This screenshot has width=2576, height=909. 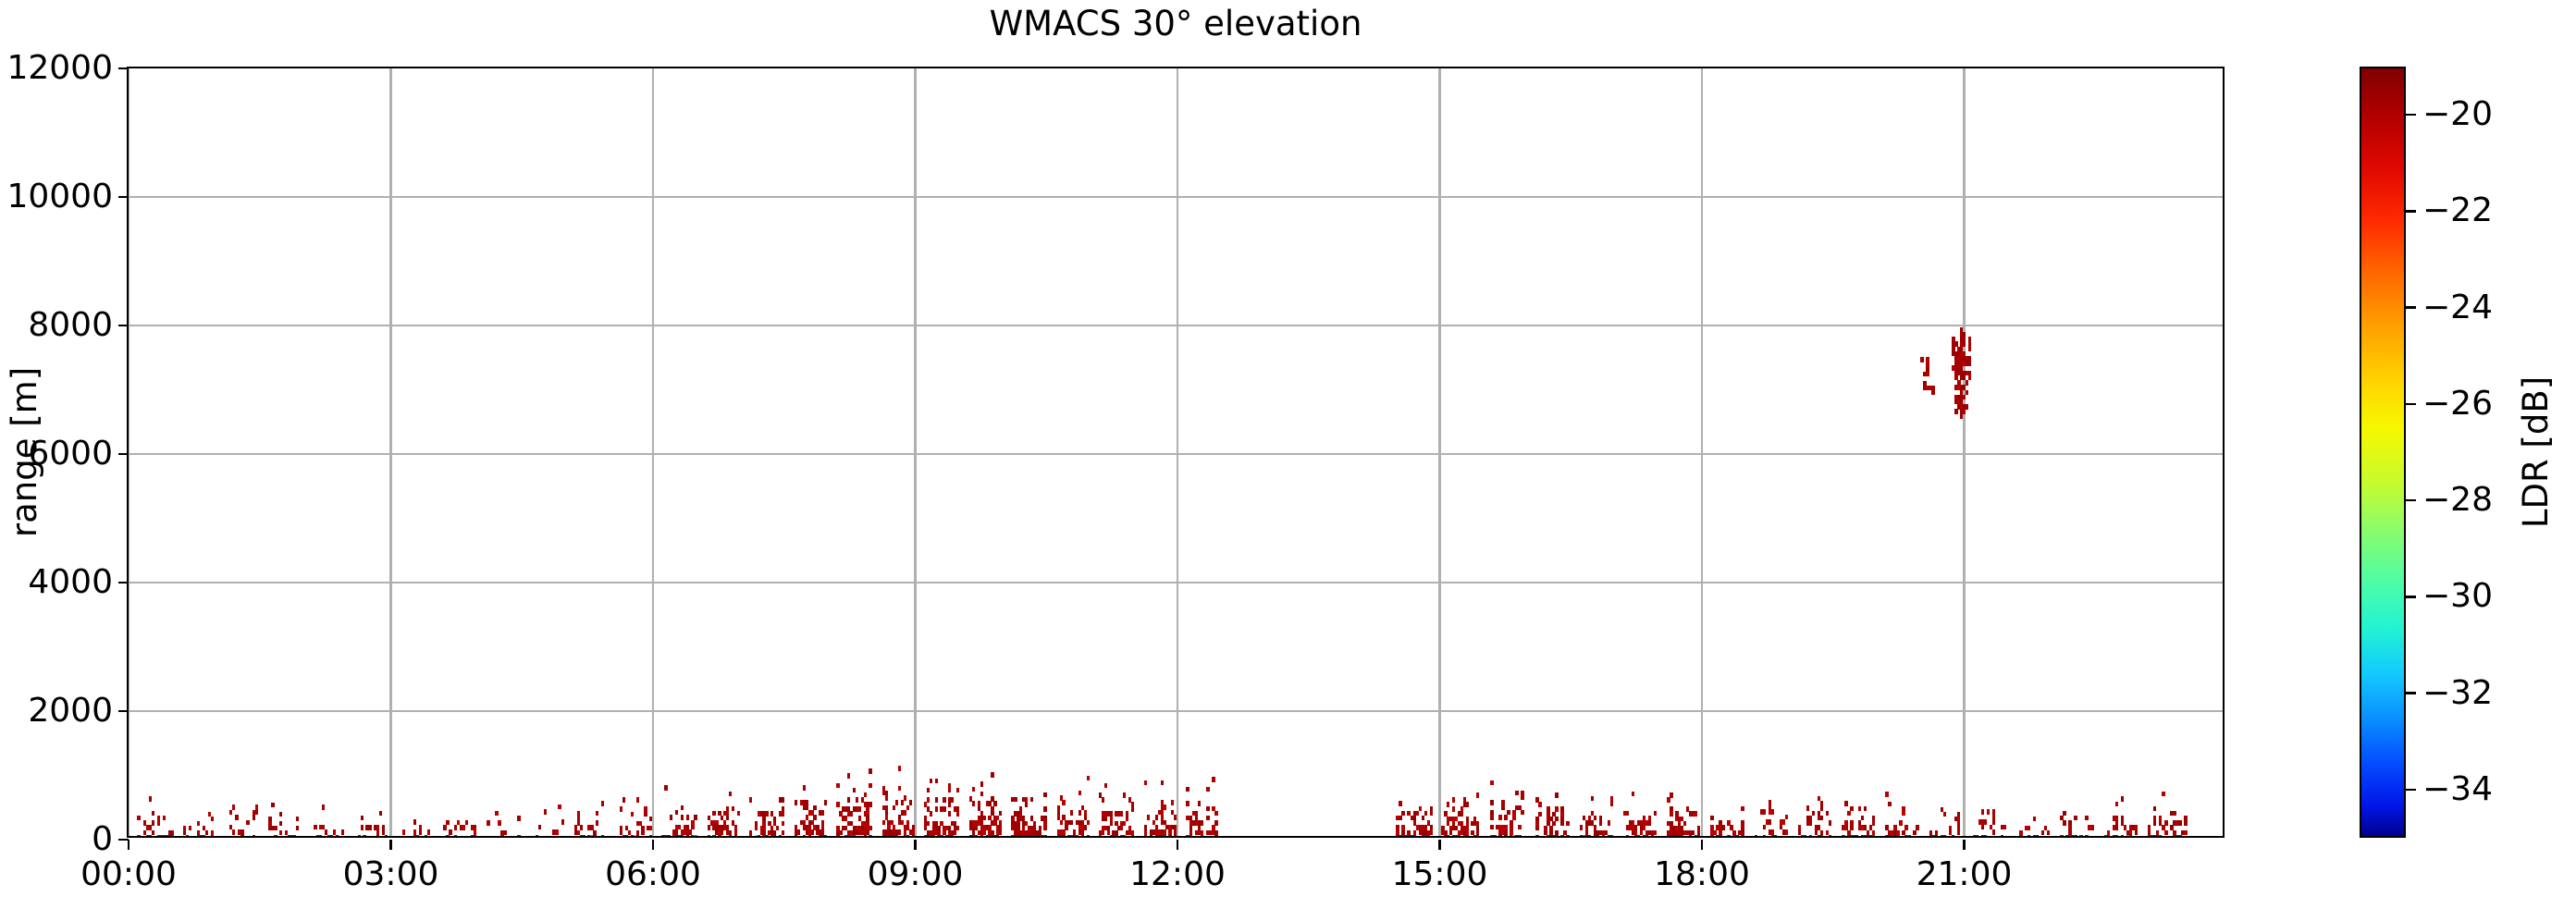 What do you see at coordinates (1177, 874) in the screenshot?
I see `x-tick-label: 12:00` at bounding box center [1177, 874].